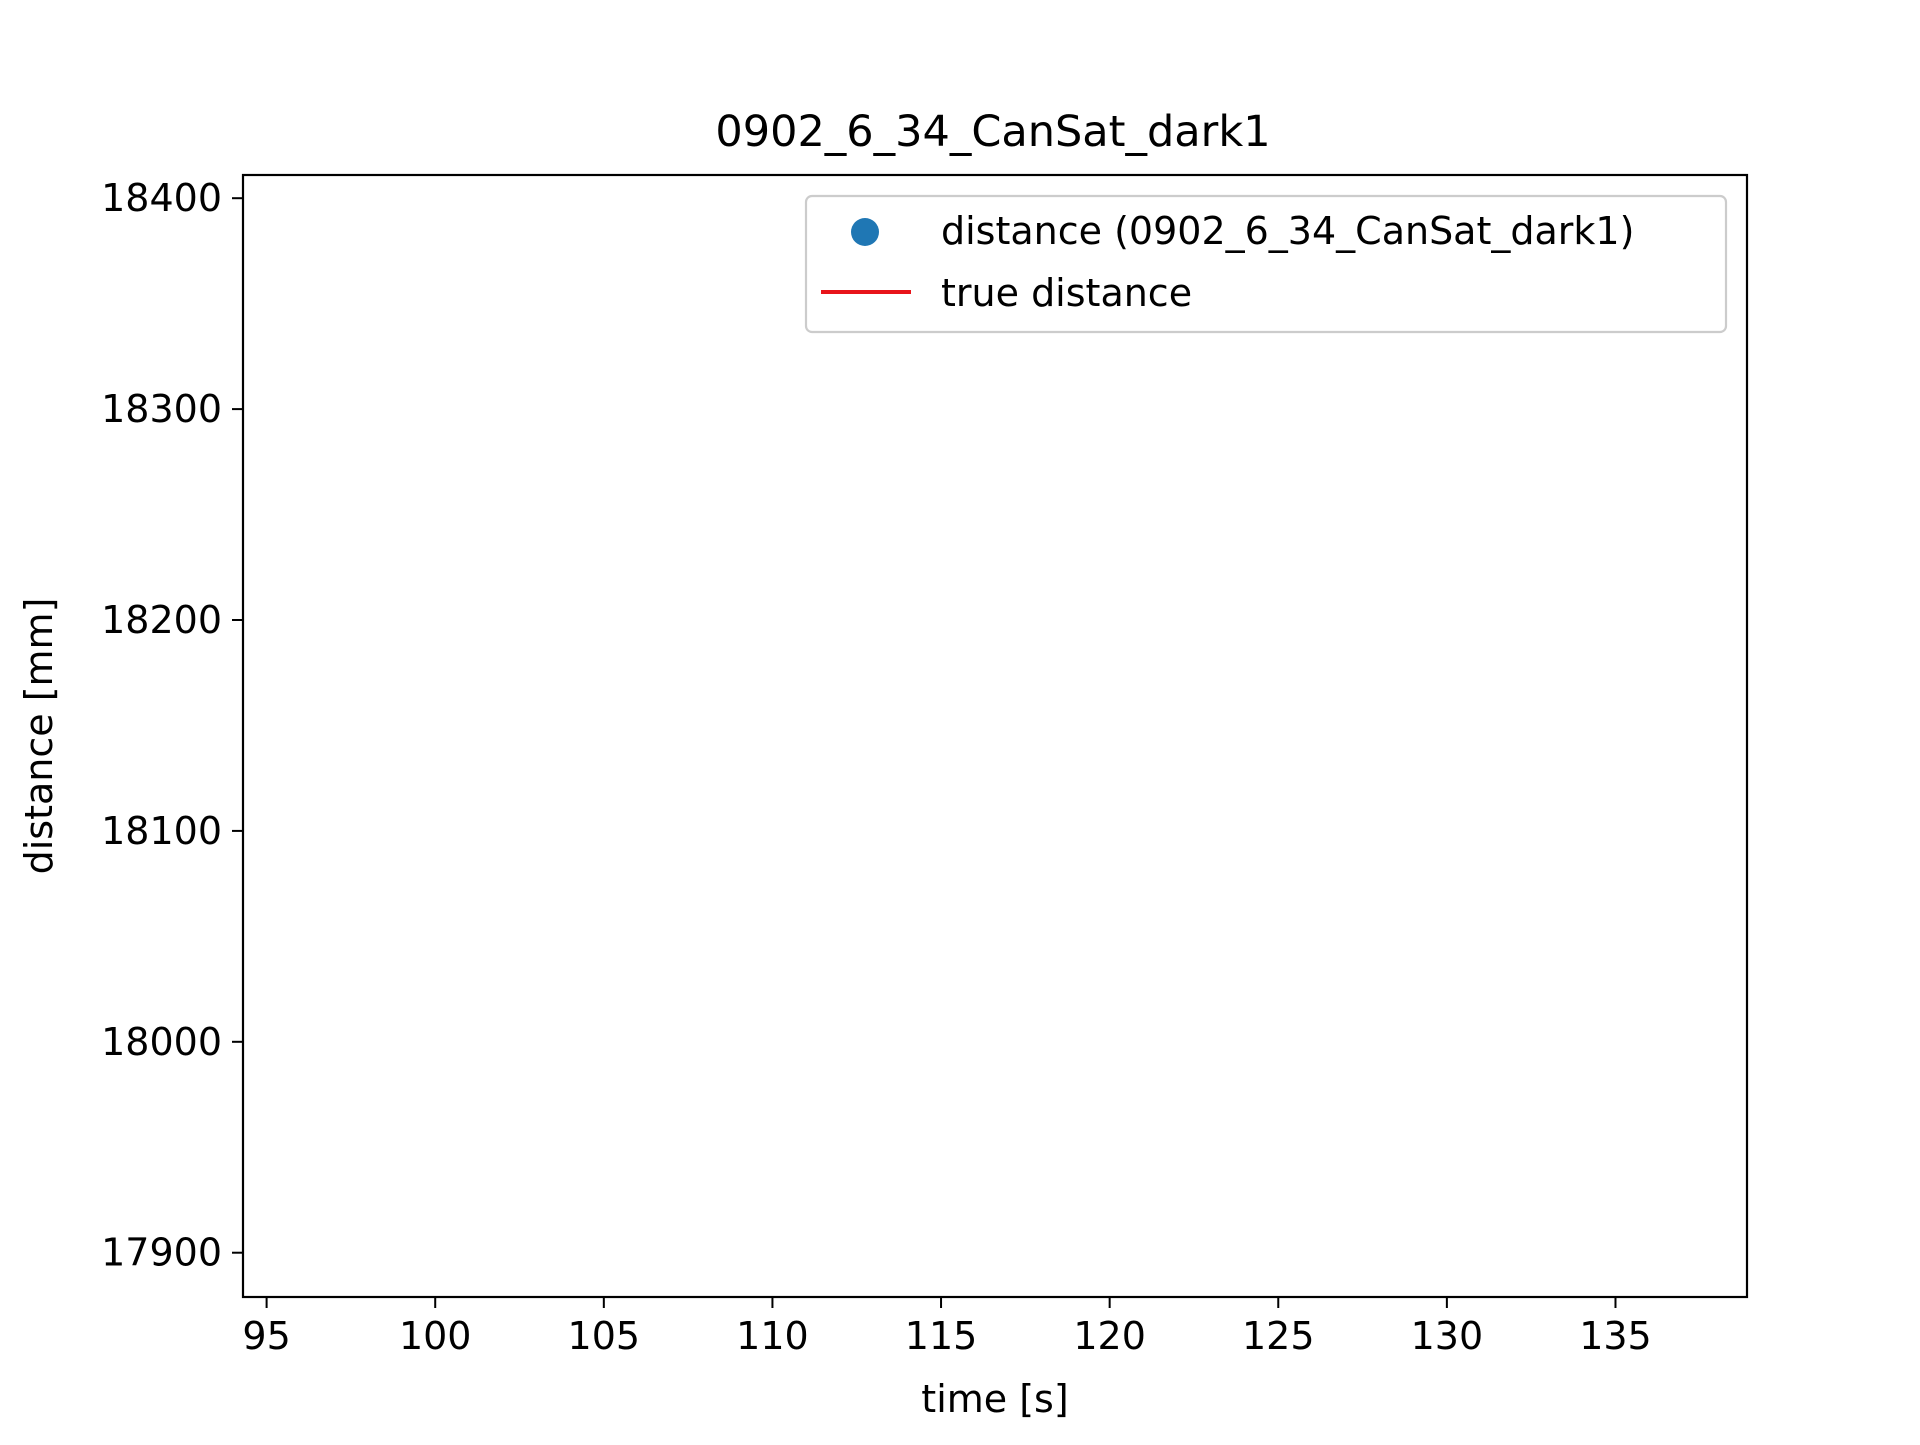 The width and height of the screenshot is (1920, 1445). I want to click on y-axis-label: distance [mm], so click(39, 736).